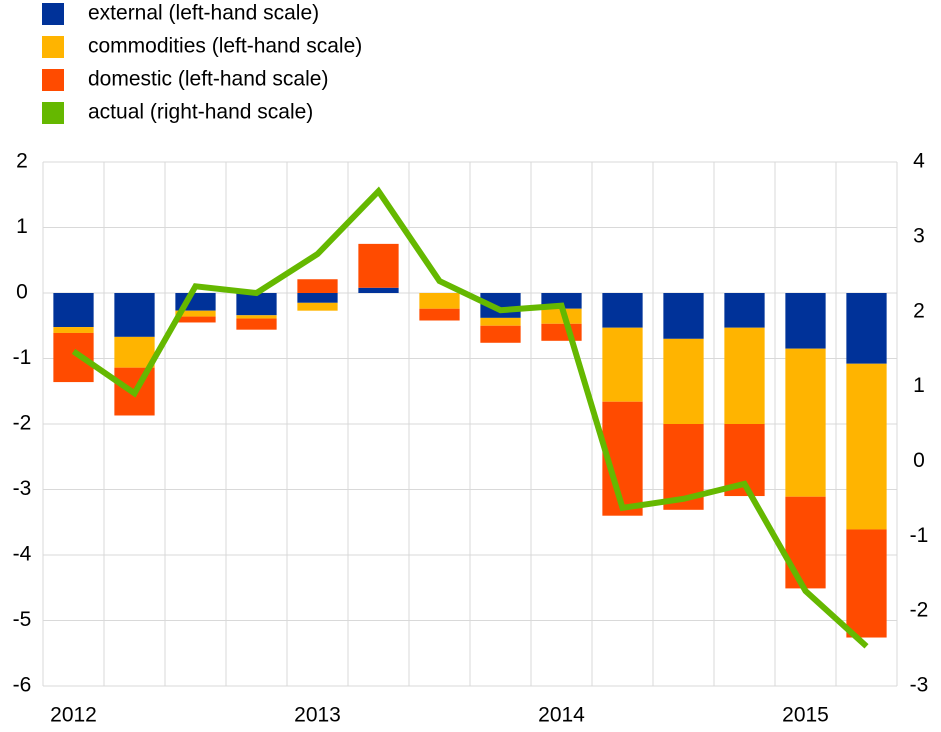 The height and width of the screenshot is (732, 941). What do you see at coordinates (203, 13) in the screenshot?
I see `legend-label: external (left-hand scale)` at bounding box center [203, 13].